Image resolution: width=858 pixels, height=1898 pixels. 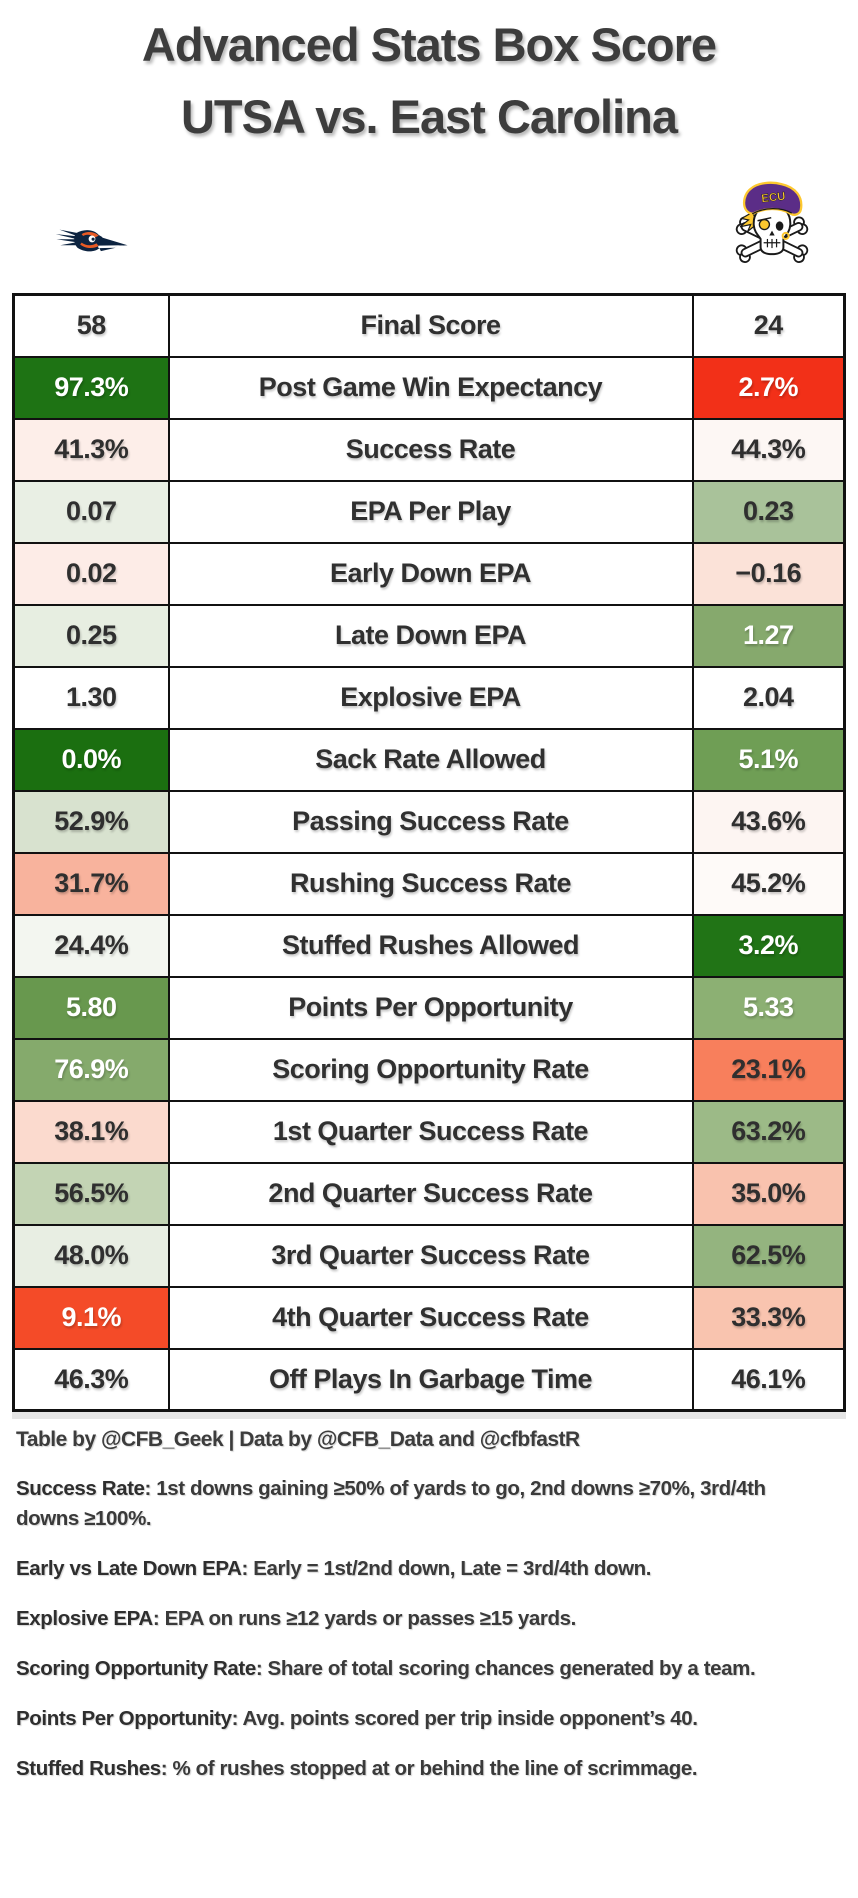 What do you see at coordinates (91, 449) in the screenshot?
I see `utsa-value-cell: 41.3%` at bounding box center [91, 449].